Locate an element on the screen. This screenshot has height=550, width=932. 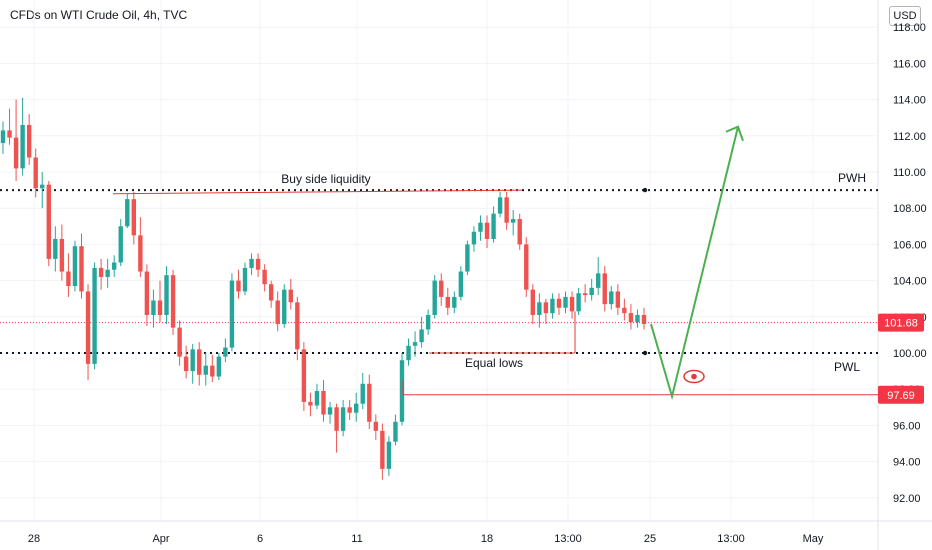
x-tick-label: 28 is located at coordinates (34, 539).